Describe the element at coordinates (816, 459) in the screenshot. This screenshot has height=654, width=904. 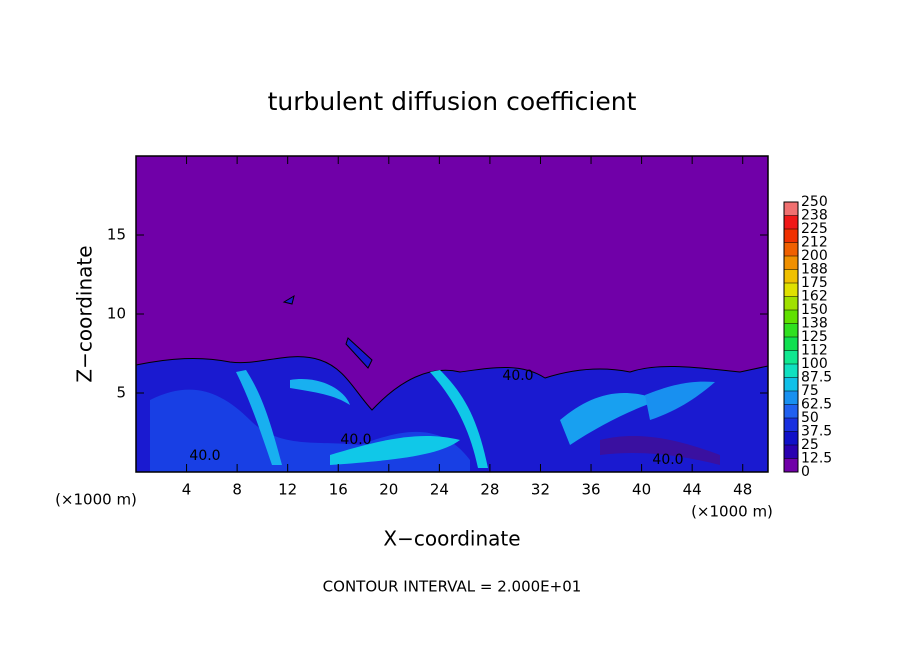
I see `colorbar-label: 12.5` at that location.